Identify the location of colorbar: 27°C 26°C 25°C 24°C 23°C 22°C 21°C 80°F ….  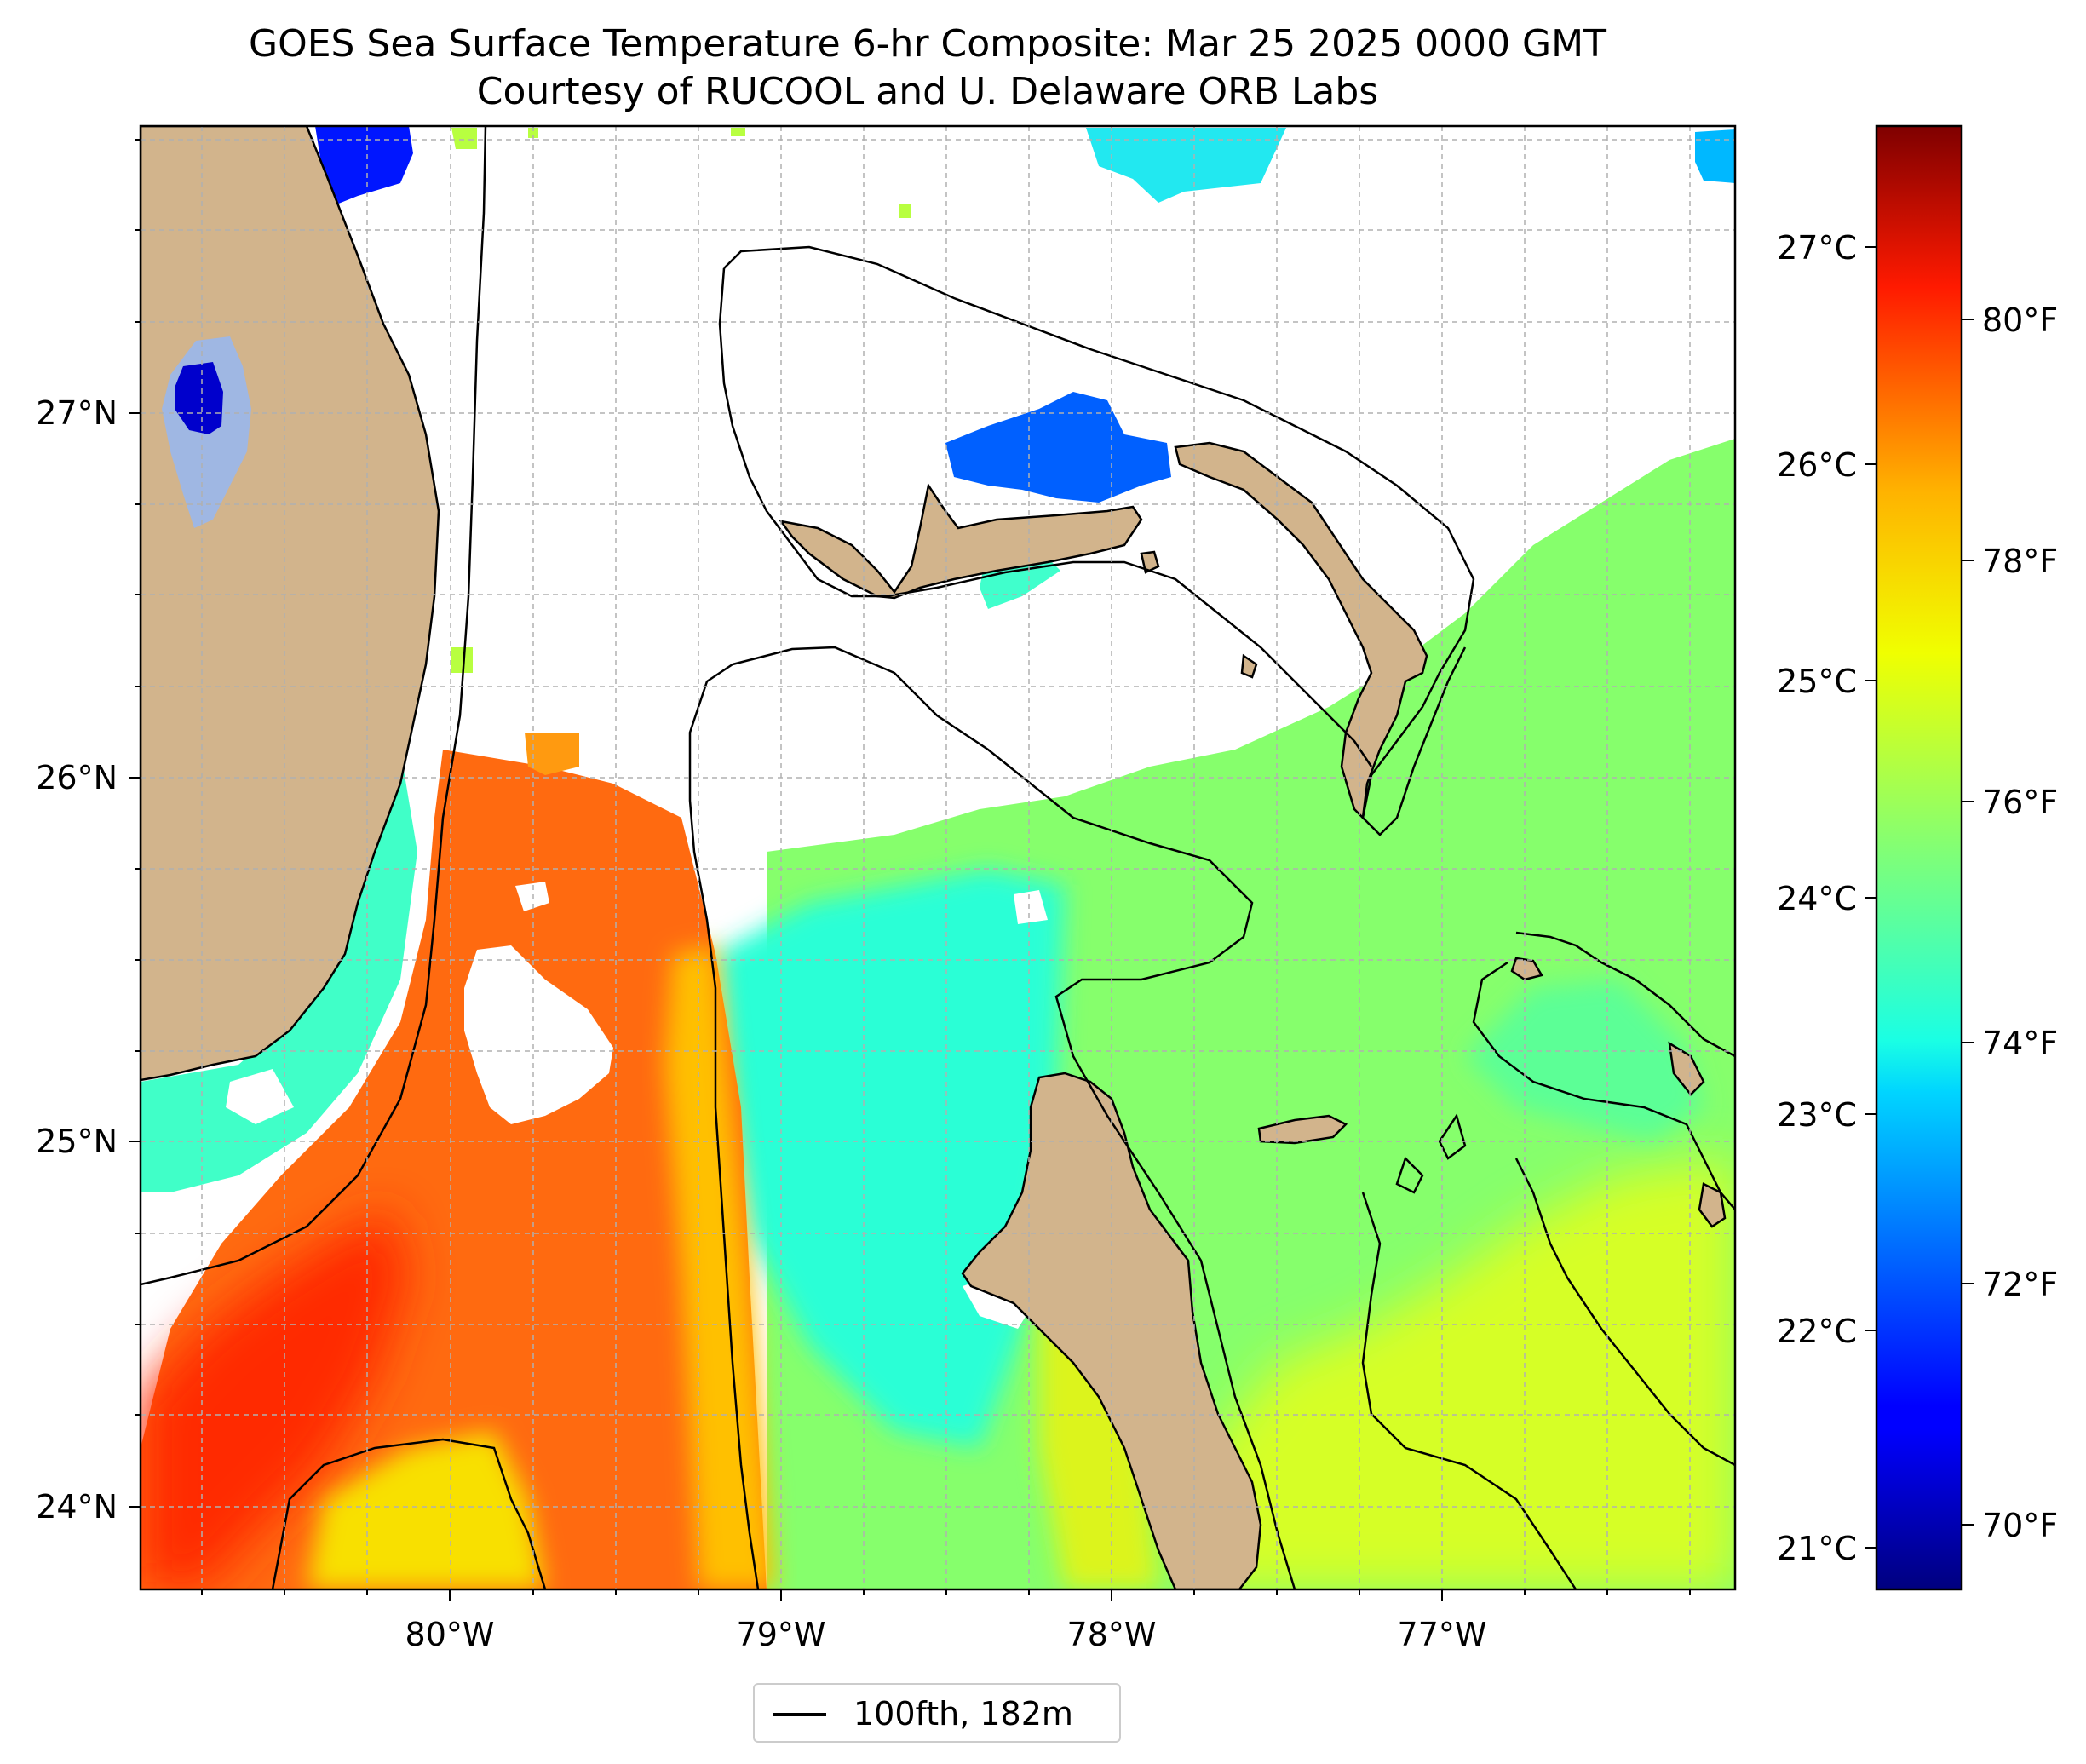
(1917, 857).